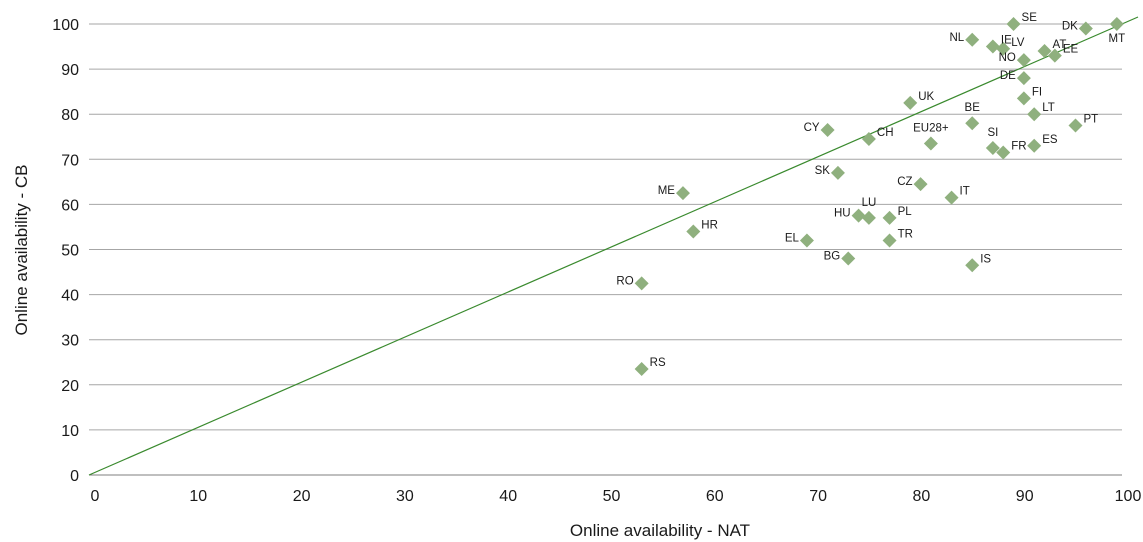 This screenshot has width=1143, height=542. I want to click on y-axis-label: Online availability - CB, so click(21, 249).